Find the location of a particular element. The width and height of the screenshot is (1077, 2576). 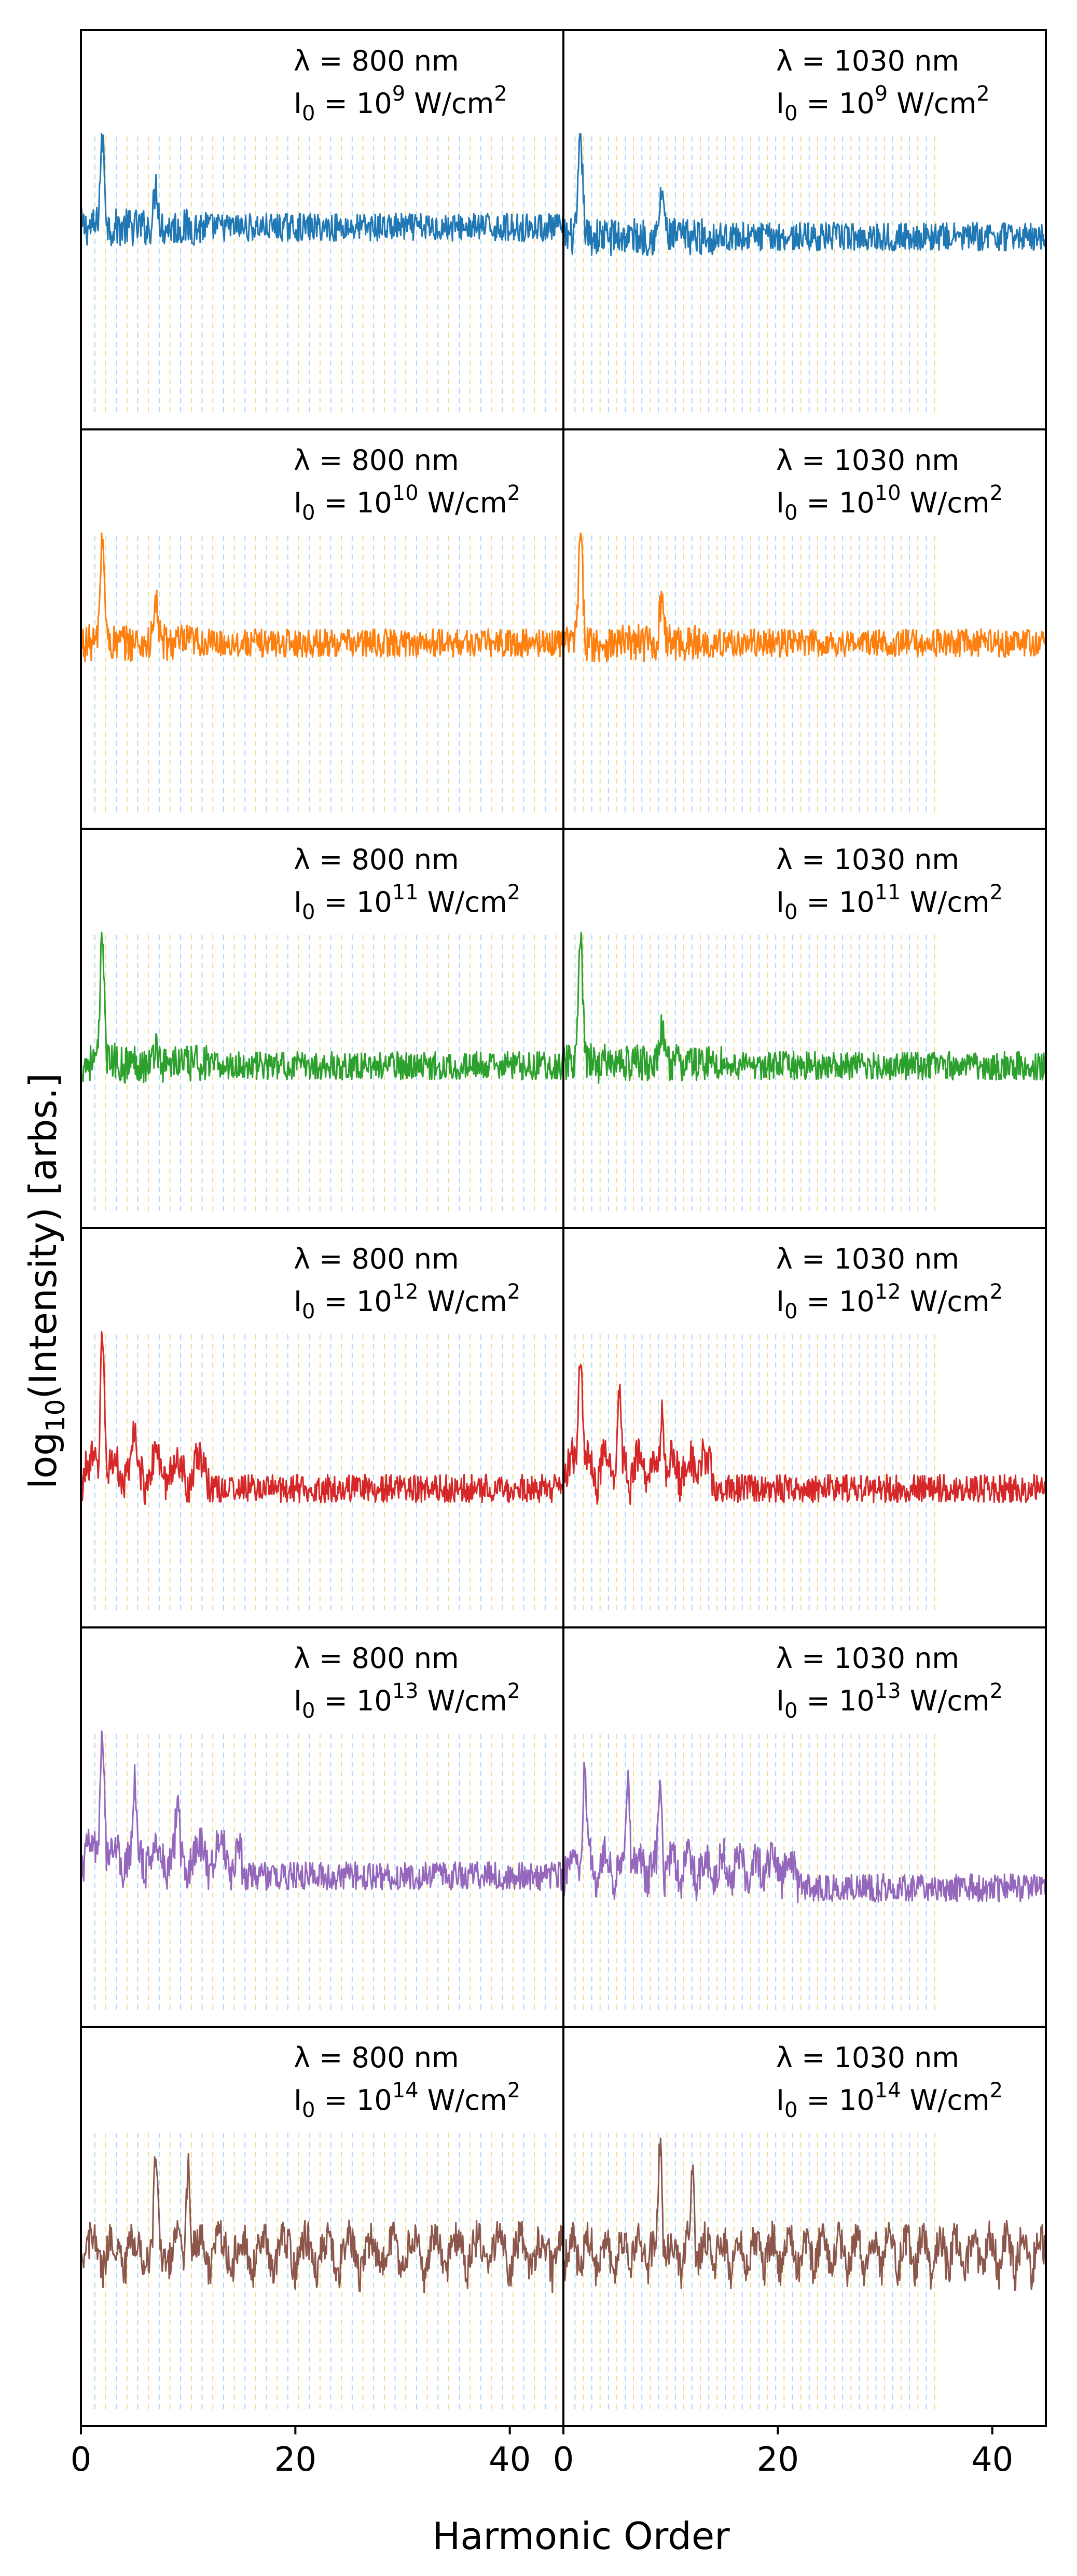

y-axis-title: log10(Intensity) [arbs.] is located at coordinates (46, 1281).